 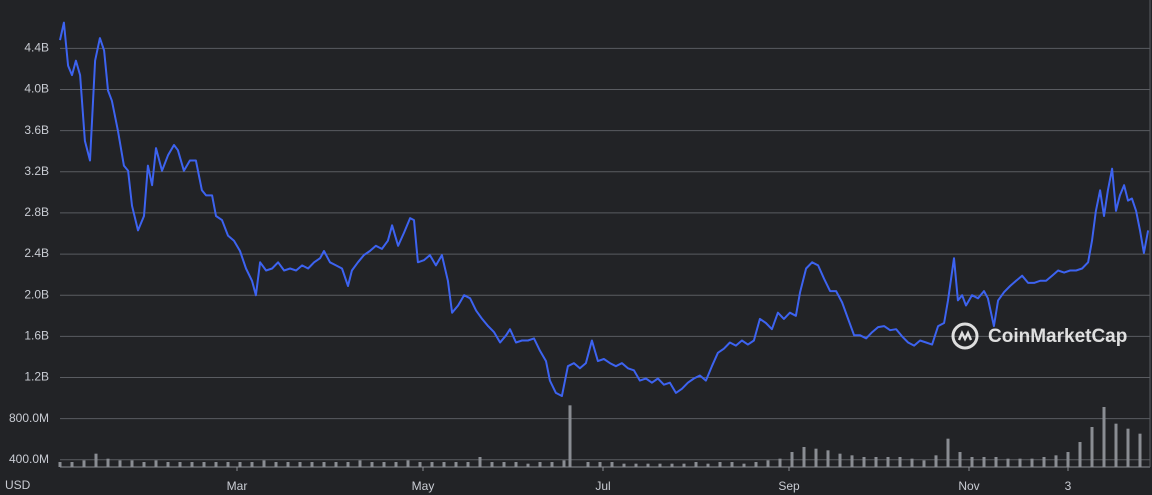 What do you see at coordinates (36, 171) in the screenshot?
I see `y-tick-label: 3.2B` at bounding box center [36, 171].